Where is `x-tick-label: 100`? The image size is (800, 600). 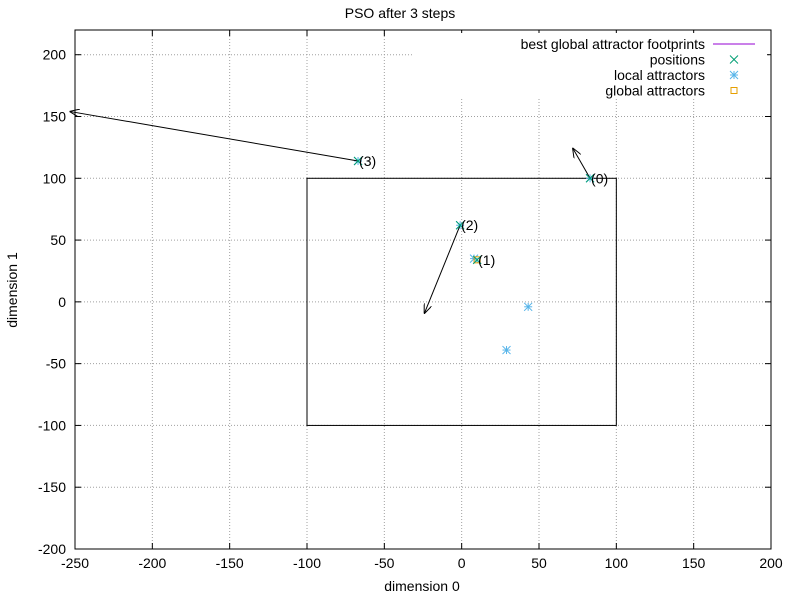 x-tick-label: 100 is located at coordinates (617, 563).